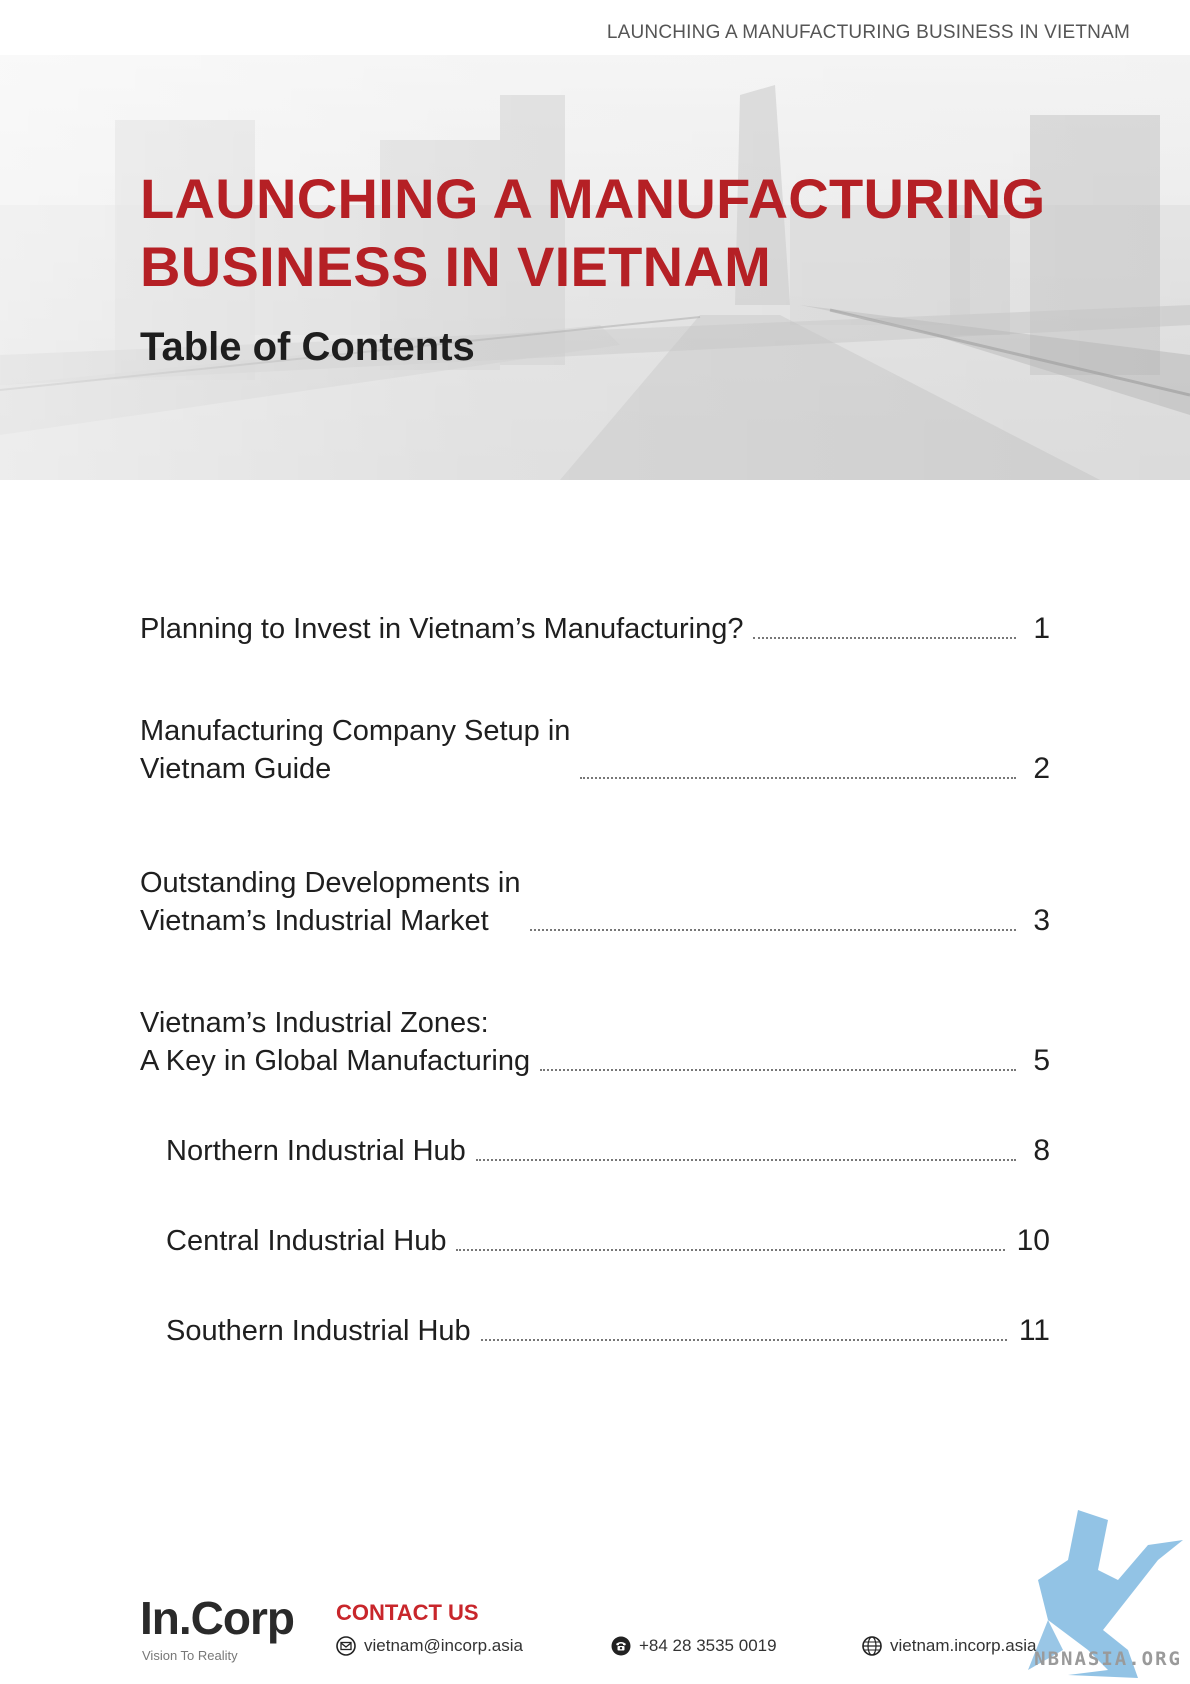 The image size is (1190, 1684). Describe the element at coordinates (217, 1618) in the screenshot. I see `logo-wordmark: In.Corp` at that location.